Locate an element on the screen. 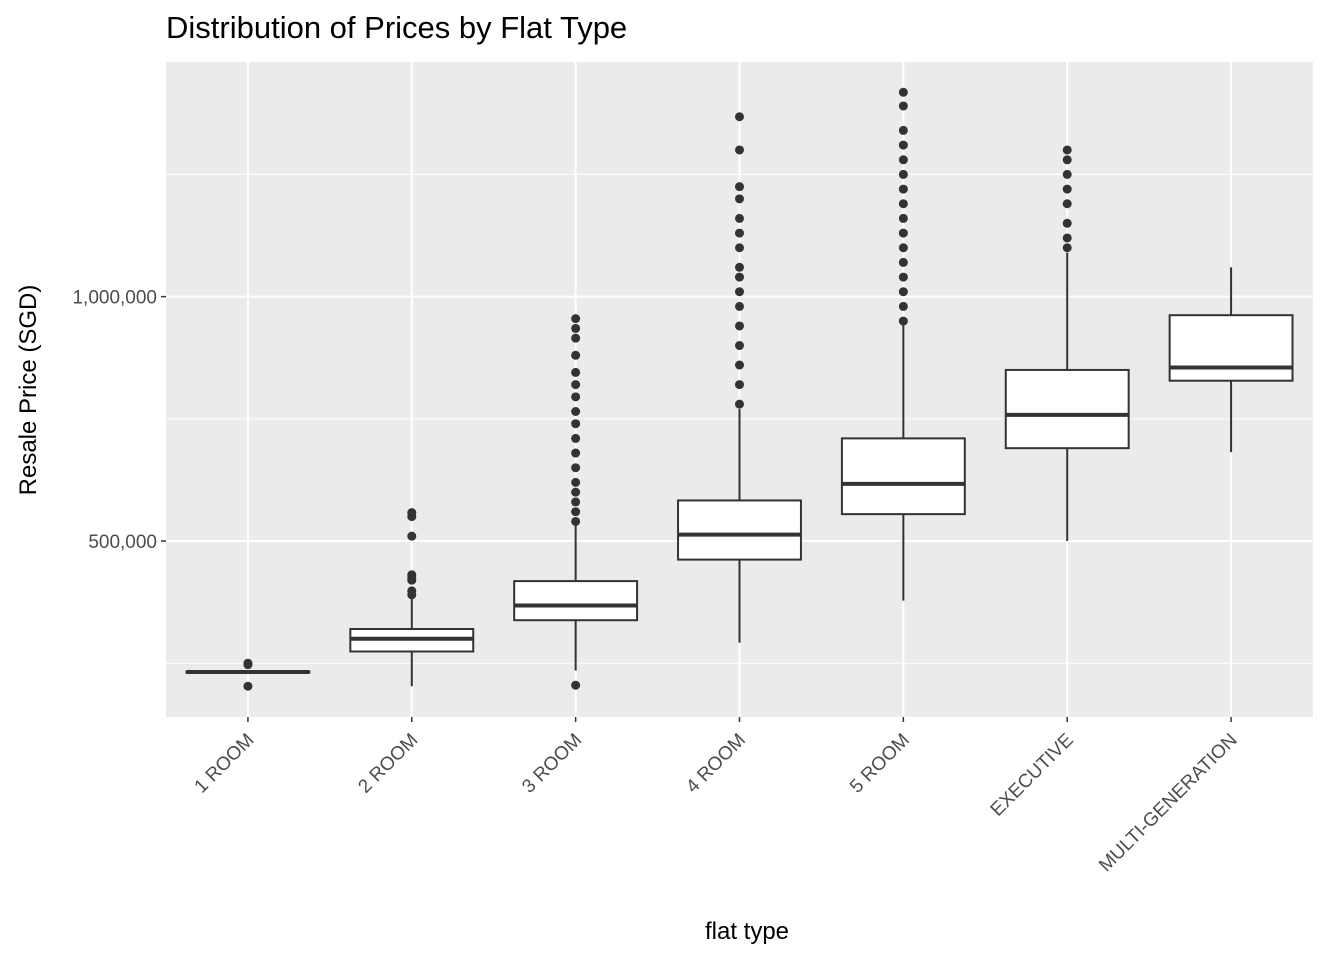 This screenshot has width=1344, height=960. box-3-room is located at coordinates (576, 502).